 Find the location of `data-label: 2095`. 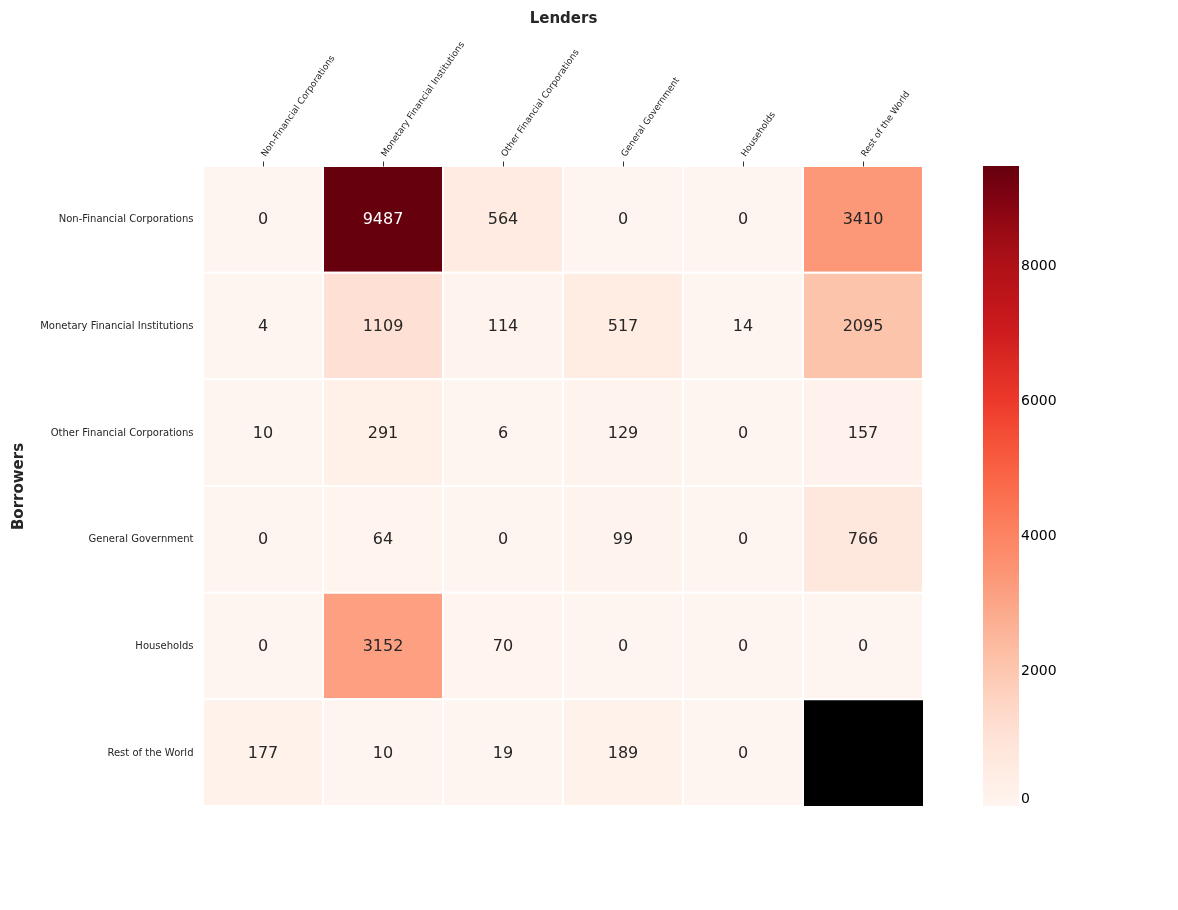

data-label: 2095 is located at coordinates (863, 325).